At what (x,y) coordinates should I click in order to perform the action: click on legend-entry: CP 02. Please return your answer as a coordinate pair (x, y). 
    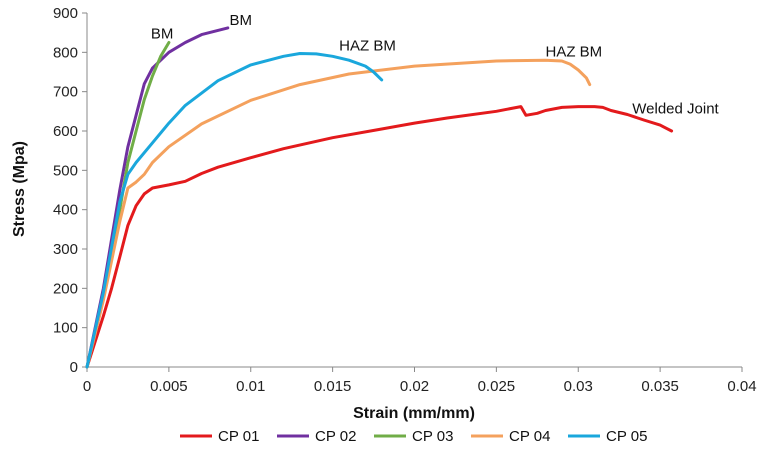
    Looking at the image, I should click on (316, 436).